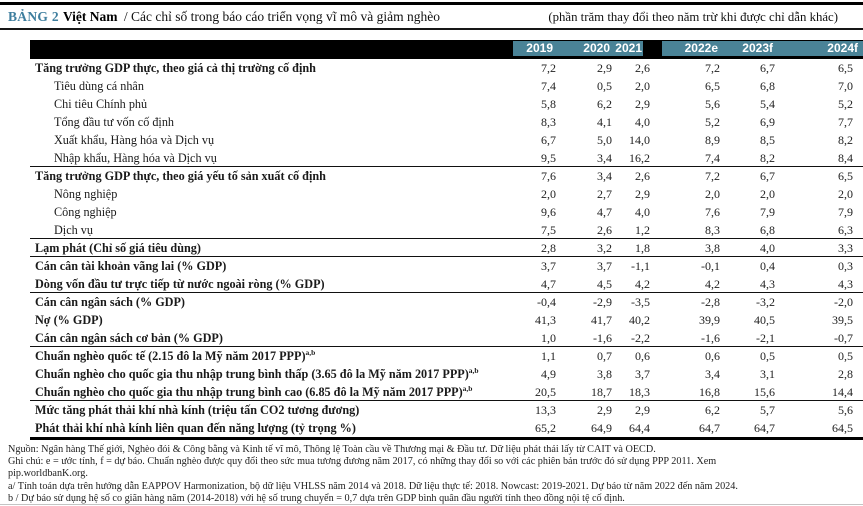 This screenshot has width=863, height=506. I want to click on cell-2022e: 4,2, so click(712, 284).